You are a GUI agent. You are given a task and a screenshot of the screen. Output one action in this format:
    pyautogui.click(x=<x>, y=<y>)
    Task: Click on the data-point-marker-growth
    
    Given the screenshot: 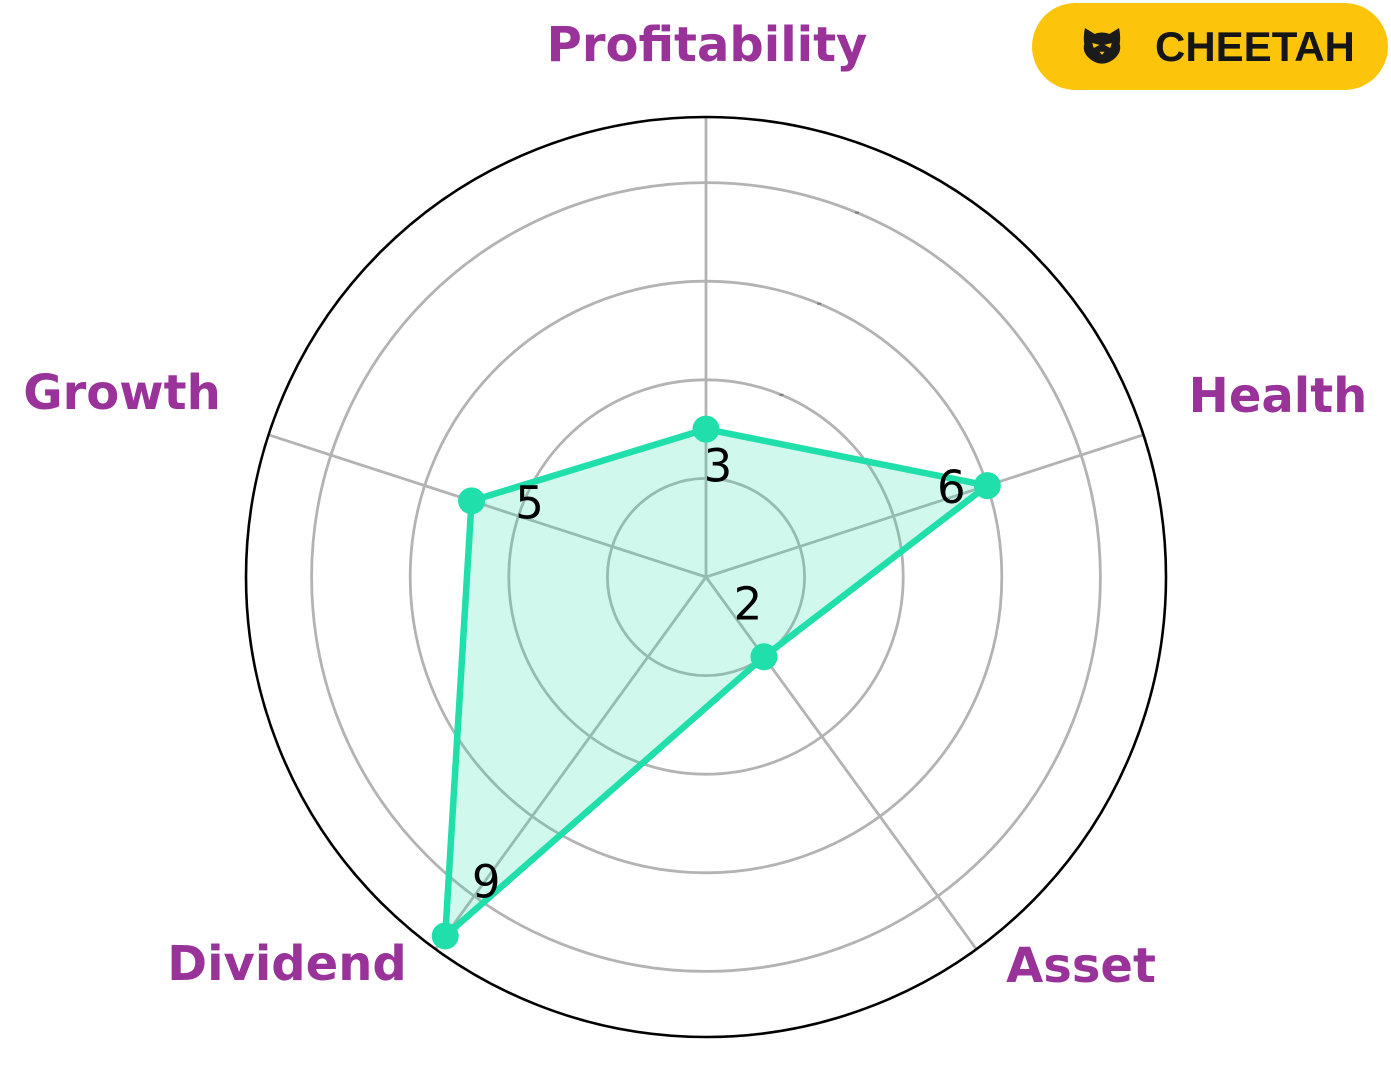 What is the action you would take?
    pyautogui.click(x=472, y=501)
    